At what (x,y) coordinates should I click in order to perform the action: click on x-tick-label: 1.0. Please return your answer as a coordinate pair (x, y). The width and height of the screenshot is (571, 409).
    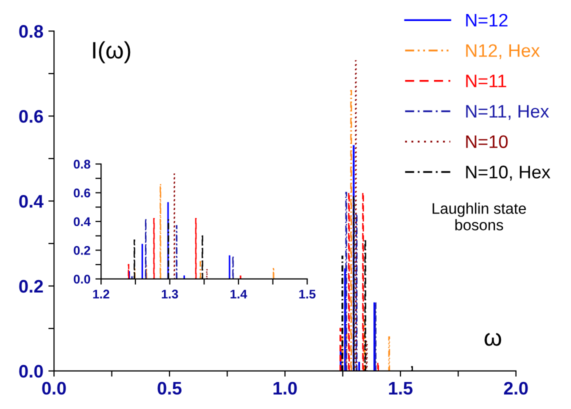
    Looking at the image, I should click on (285, 388).